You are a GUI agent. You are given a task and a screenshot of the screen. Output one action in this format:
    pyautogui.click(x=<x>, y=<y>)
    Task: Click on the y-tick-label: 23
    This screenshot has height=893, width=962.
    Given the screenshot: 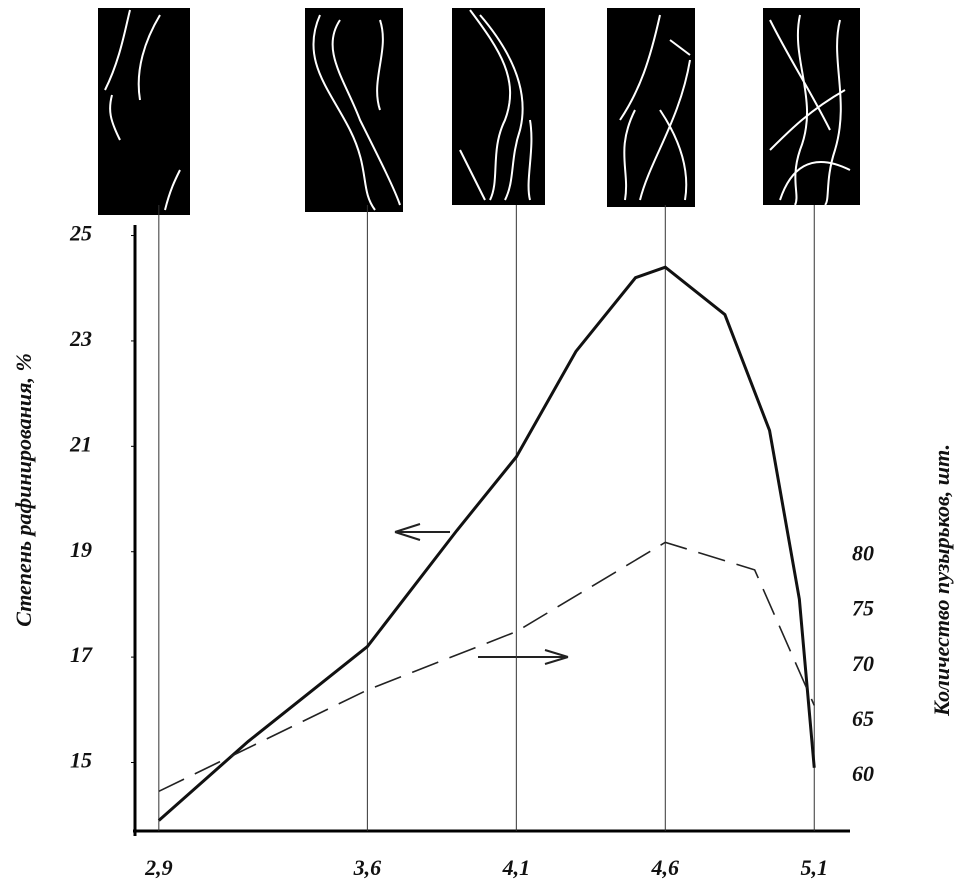 What is the action you would take?
    pyautogui.click(x=80, y=338)
    